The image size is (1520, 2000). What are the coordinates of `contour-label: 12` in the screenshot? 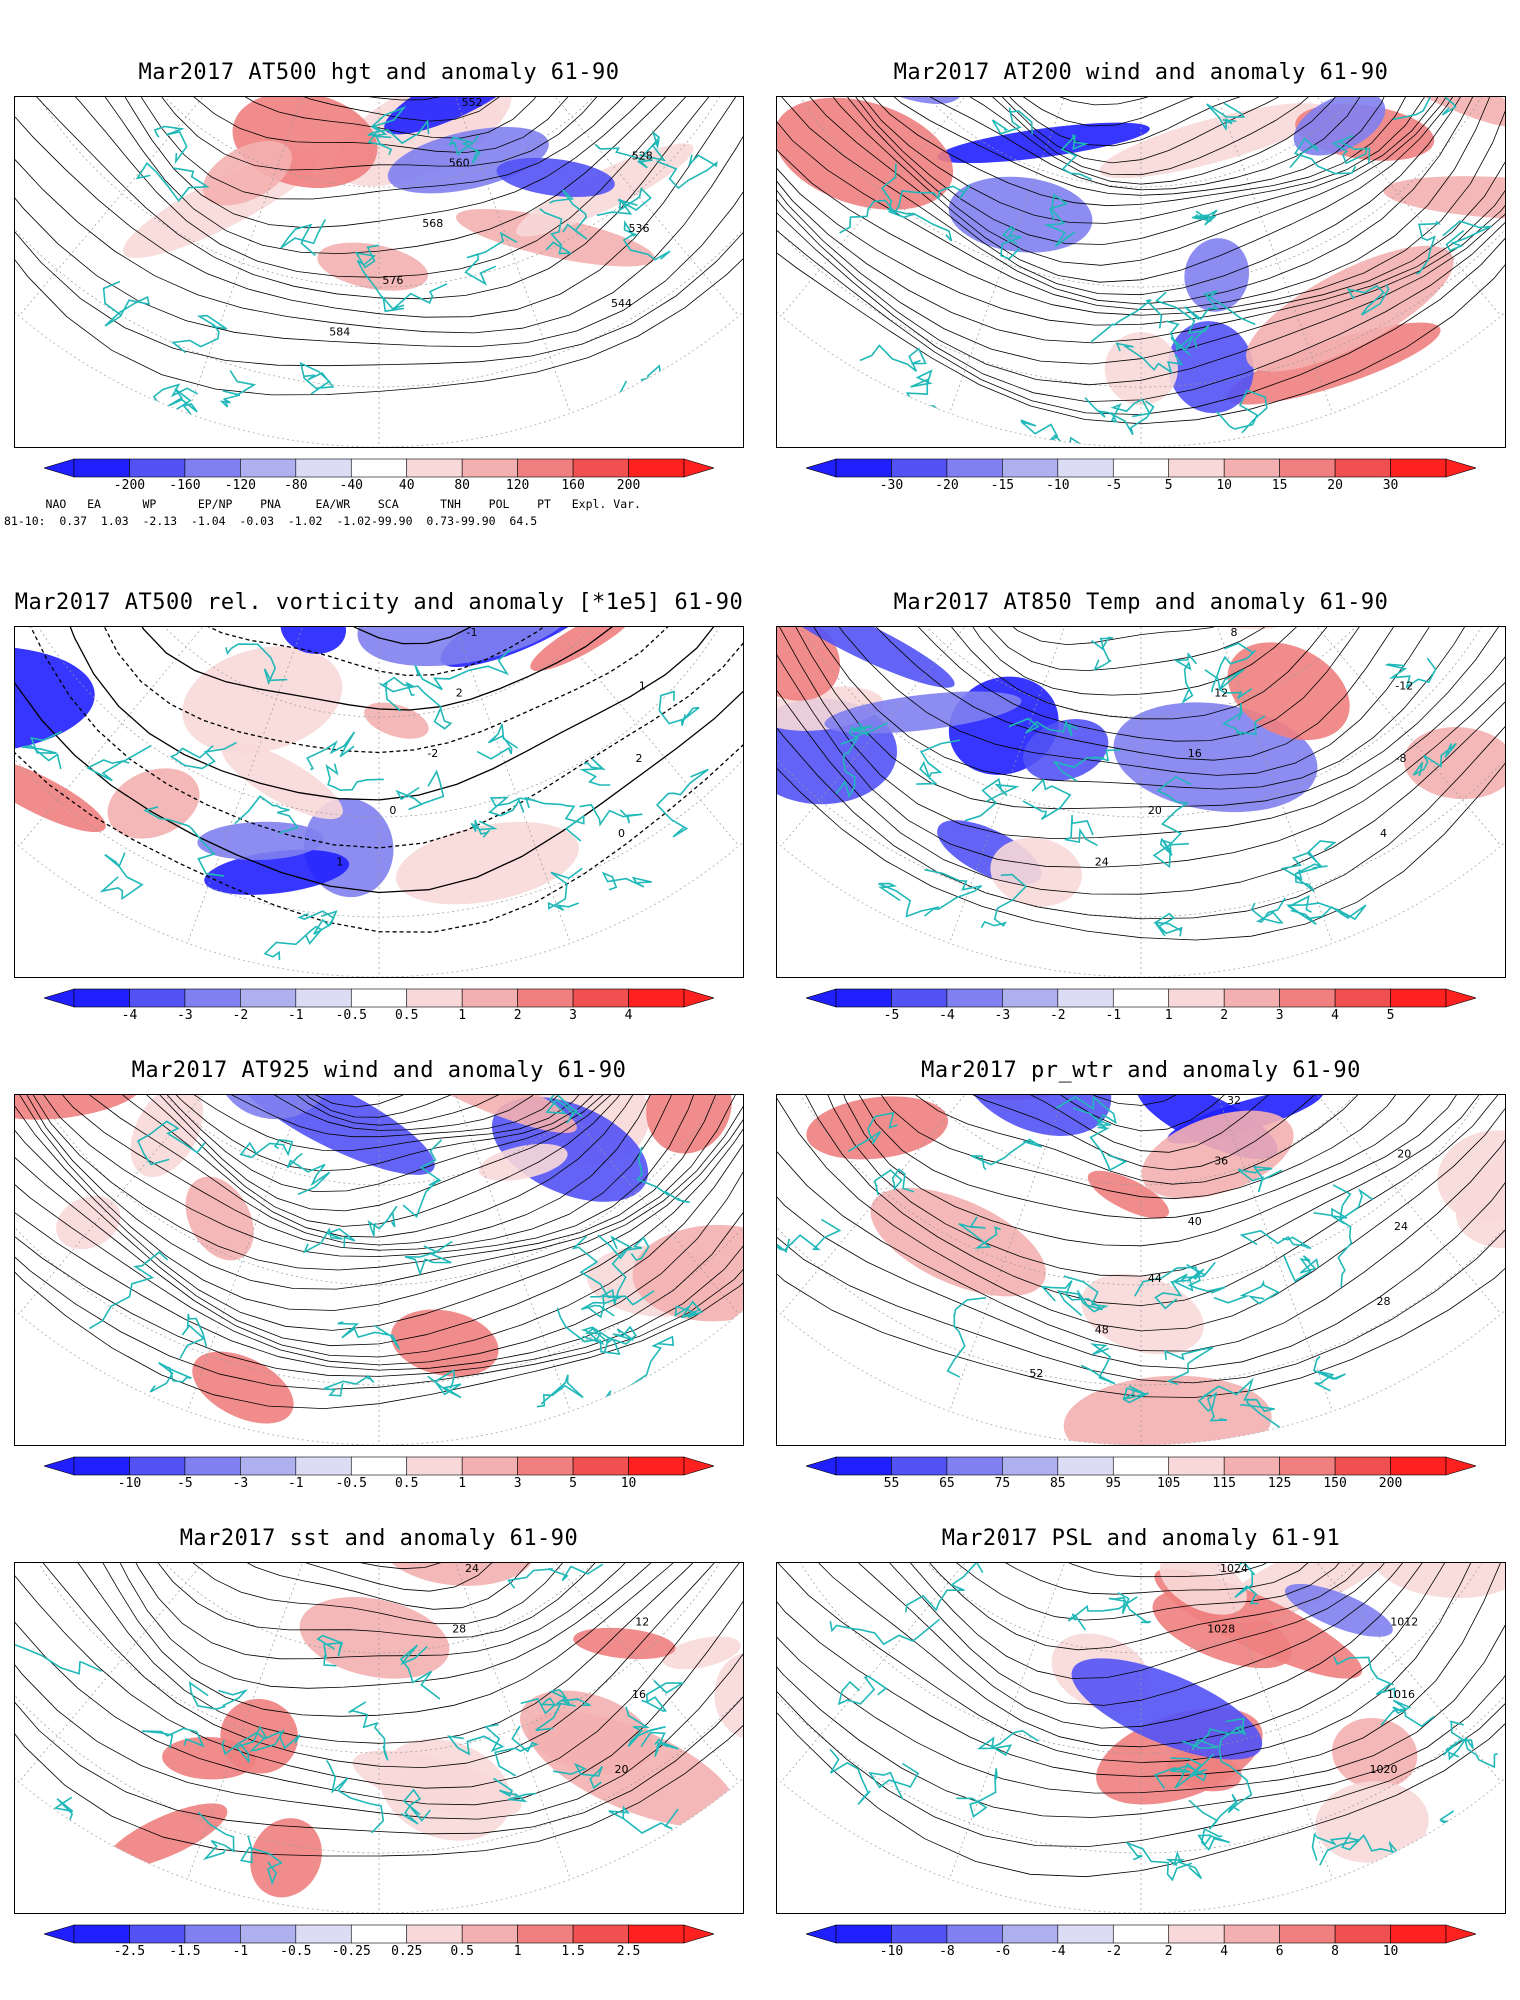 It's located at (1221, 693).